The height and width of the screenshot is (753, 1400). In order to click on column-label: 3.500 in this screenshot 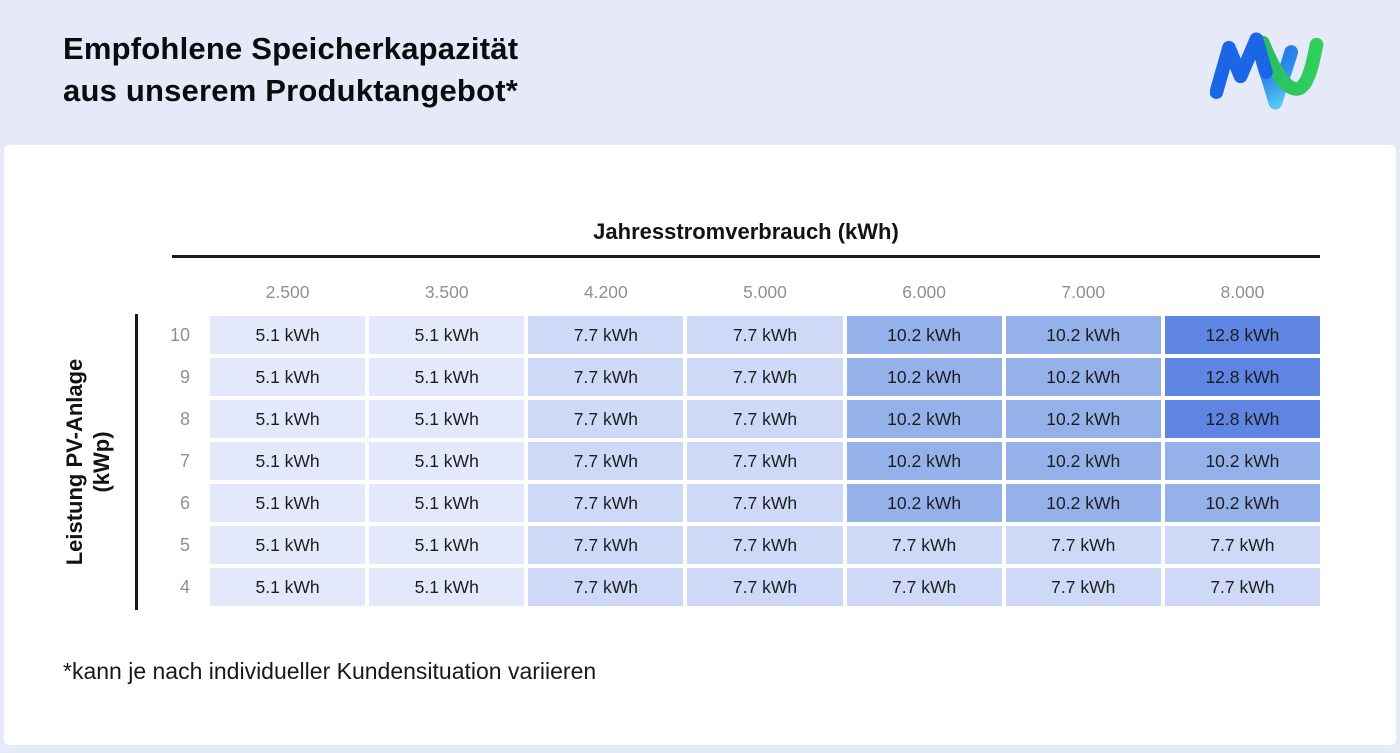, I will do `click(446, 292)`.